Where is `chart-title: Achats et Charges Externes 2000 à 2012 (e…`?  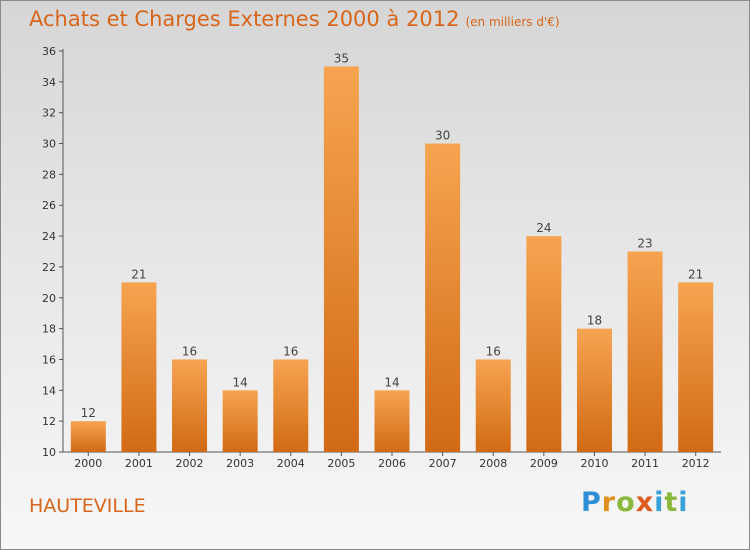 chart-title: Achats et Charges Externes 2000 à 2012 (e… is located at coordinates (294, 19).